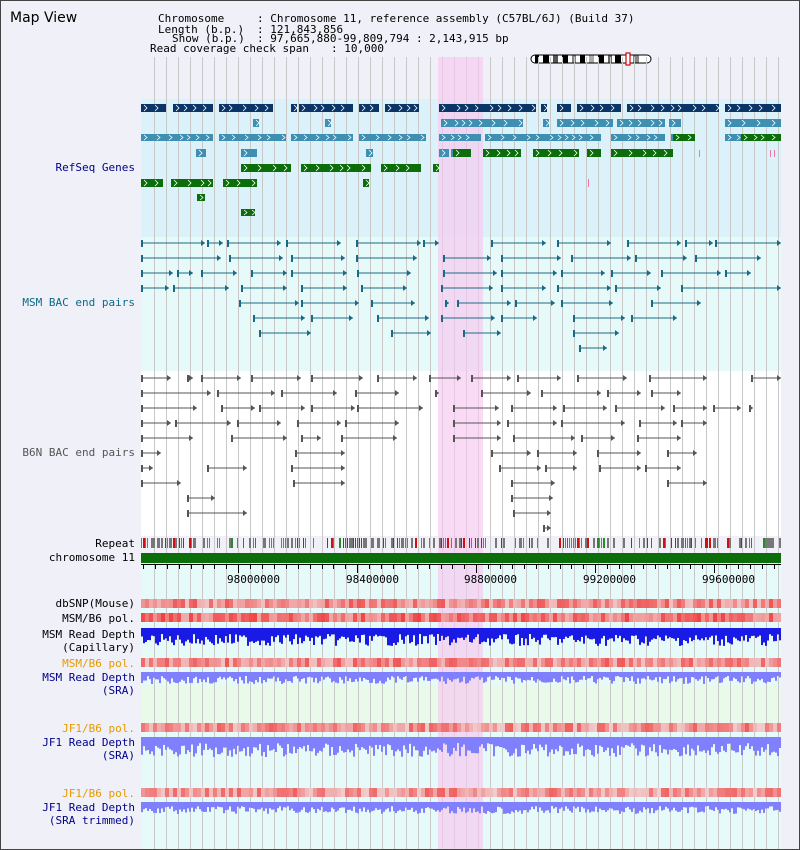  What do you see at coordinates (88, 807) in the screenshot?
I see `jf1-read-depth-trimmed-label: JF1 Read Depth` at bounding box center [88, 807].